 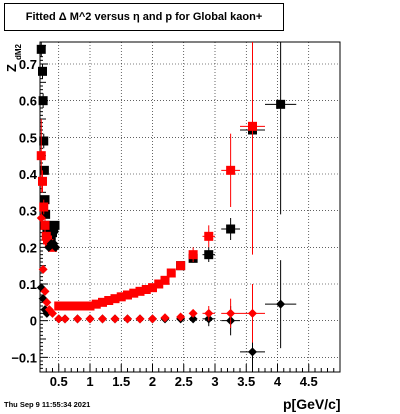 I want to click on x-tick-label: 0.5, so click(x=59, y=381).